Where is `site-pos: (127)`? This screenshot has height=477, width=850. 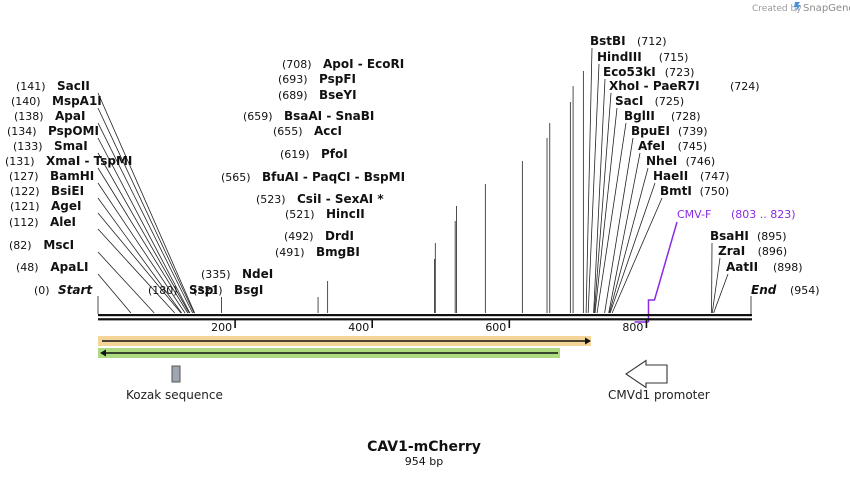
site-pos: (127) is located at coordinates (24, 176).